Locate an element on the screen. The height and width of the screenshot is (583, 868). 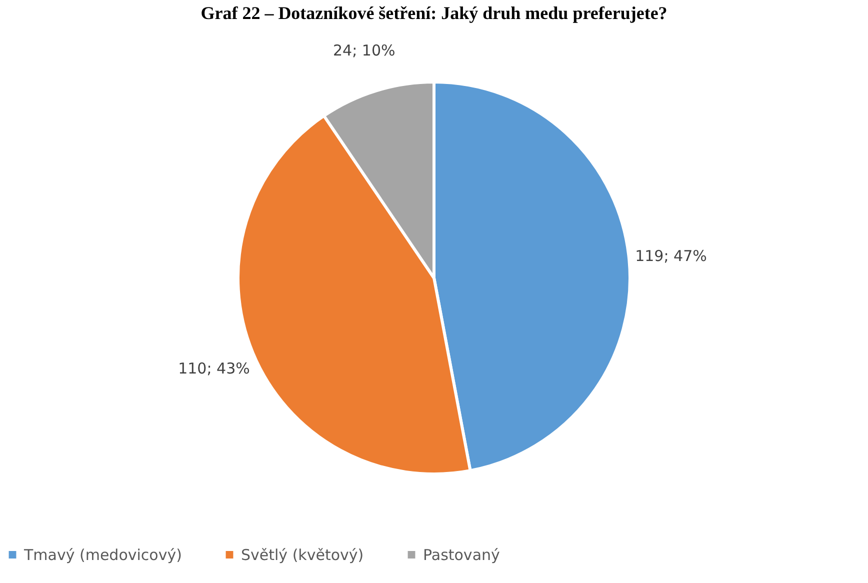
data-label: 119; 47% is located at coordinates (671, 255).